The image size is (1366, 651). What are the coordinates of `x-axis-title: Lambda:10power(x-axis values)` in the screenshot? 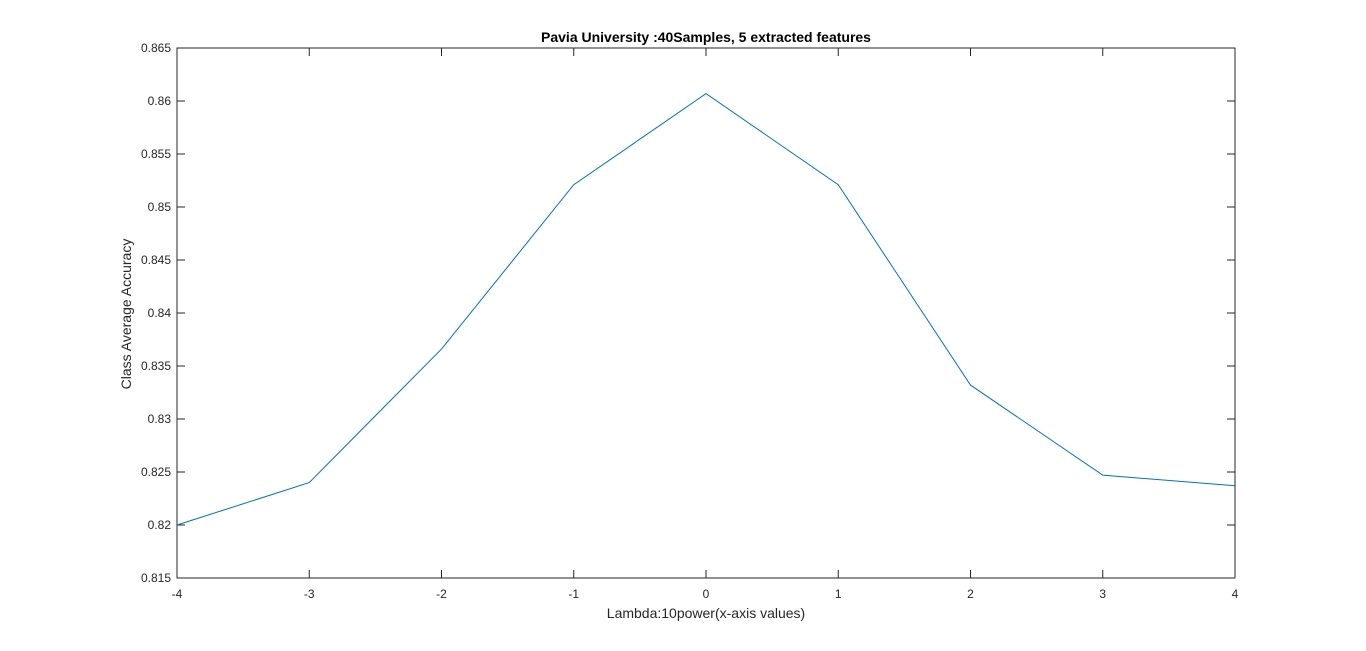 It's located at (706, 613).